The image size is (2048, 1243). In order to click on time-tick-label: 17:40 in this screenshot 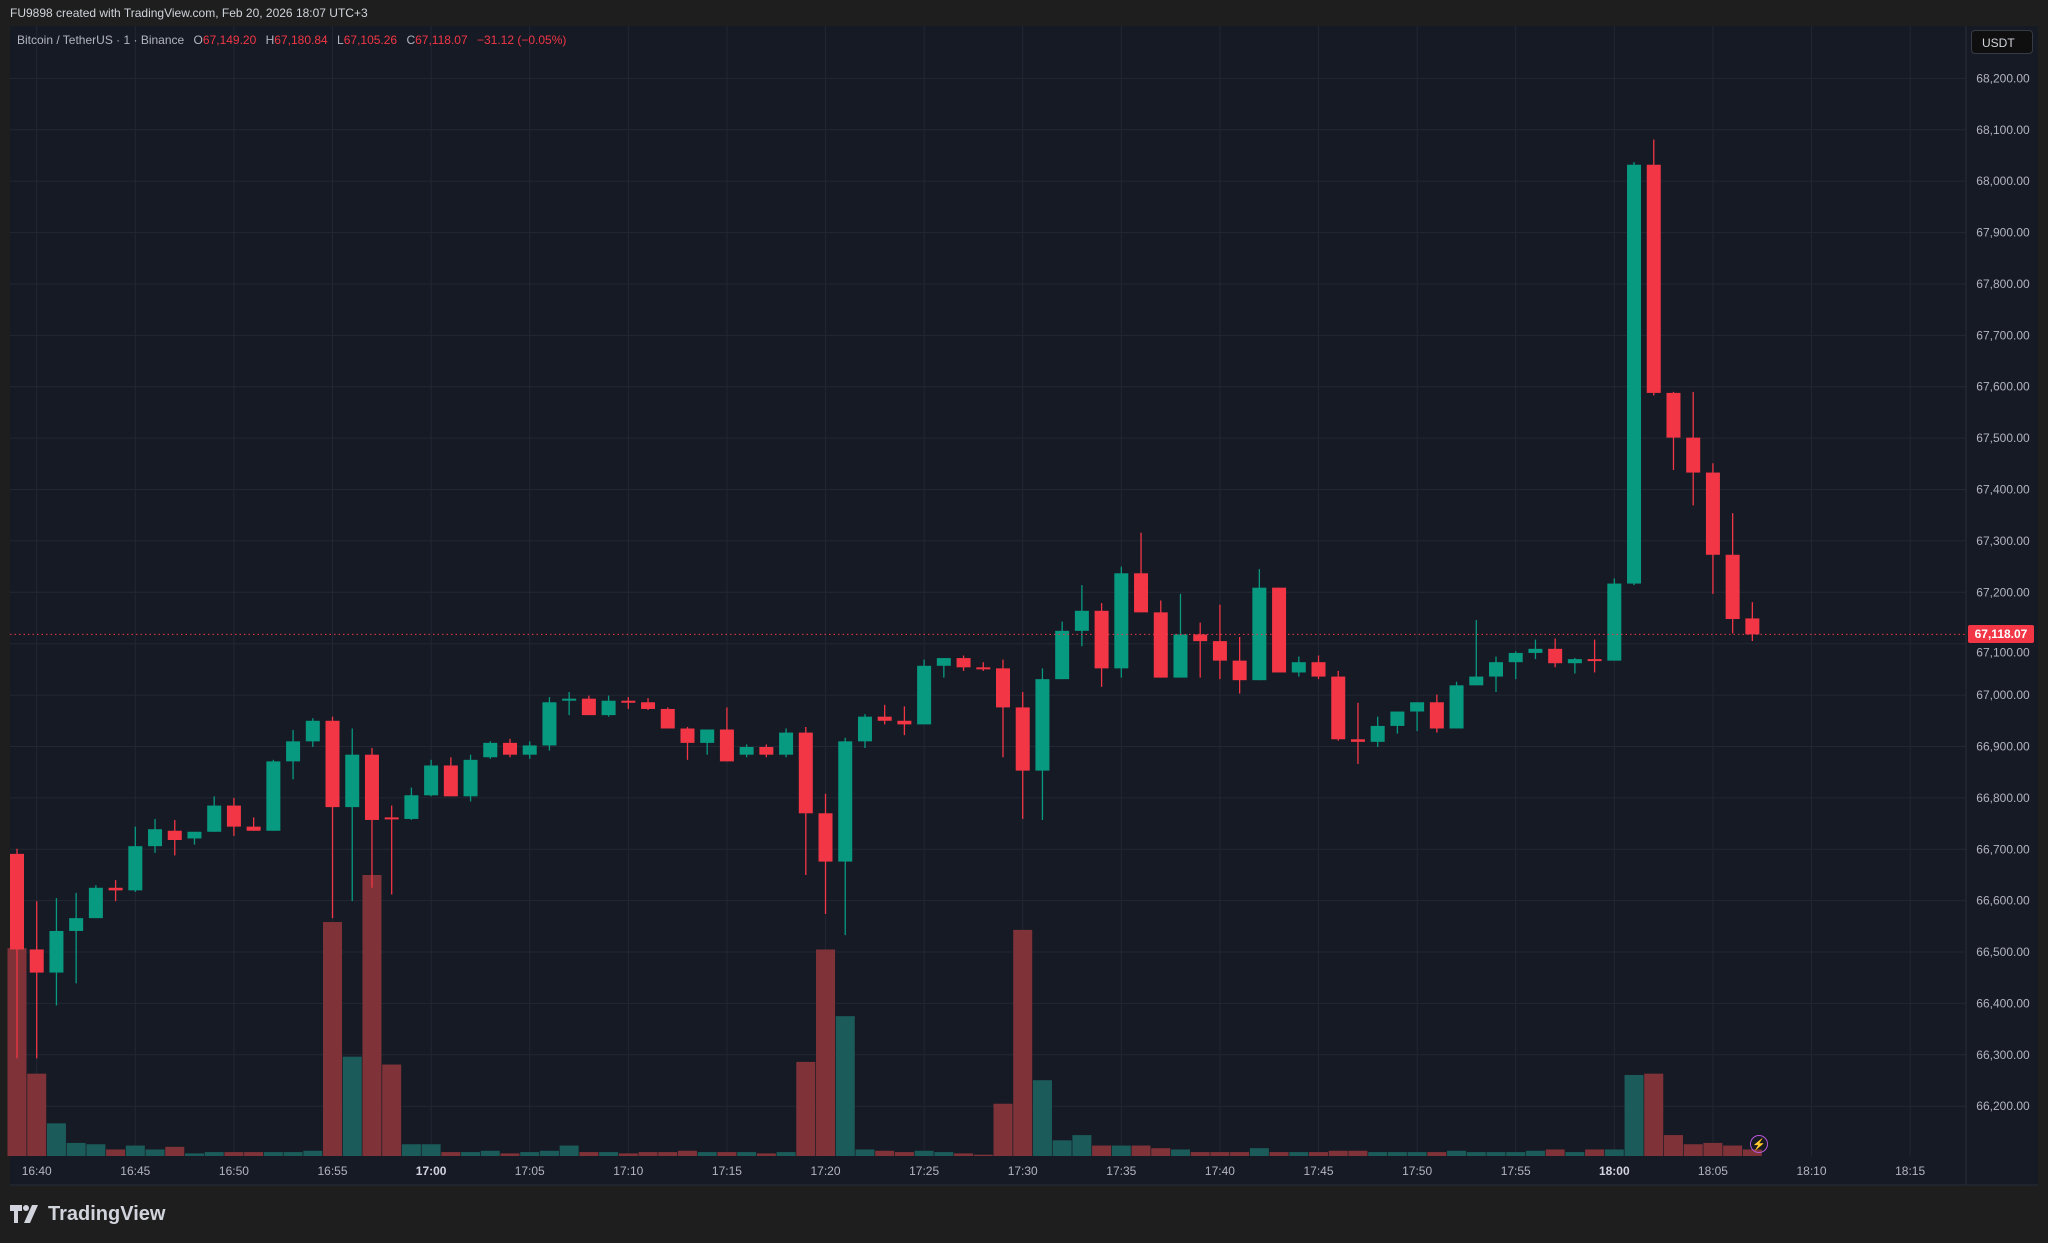, I will do `click(1220, 1171)`.